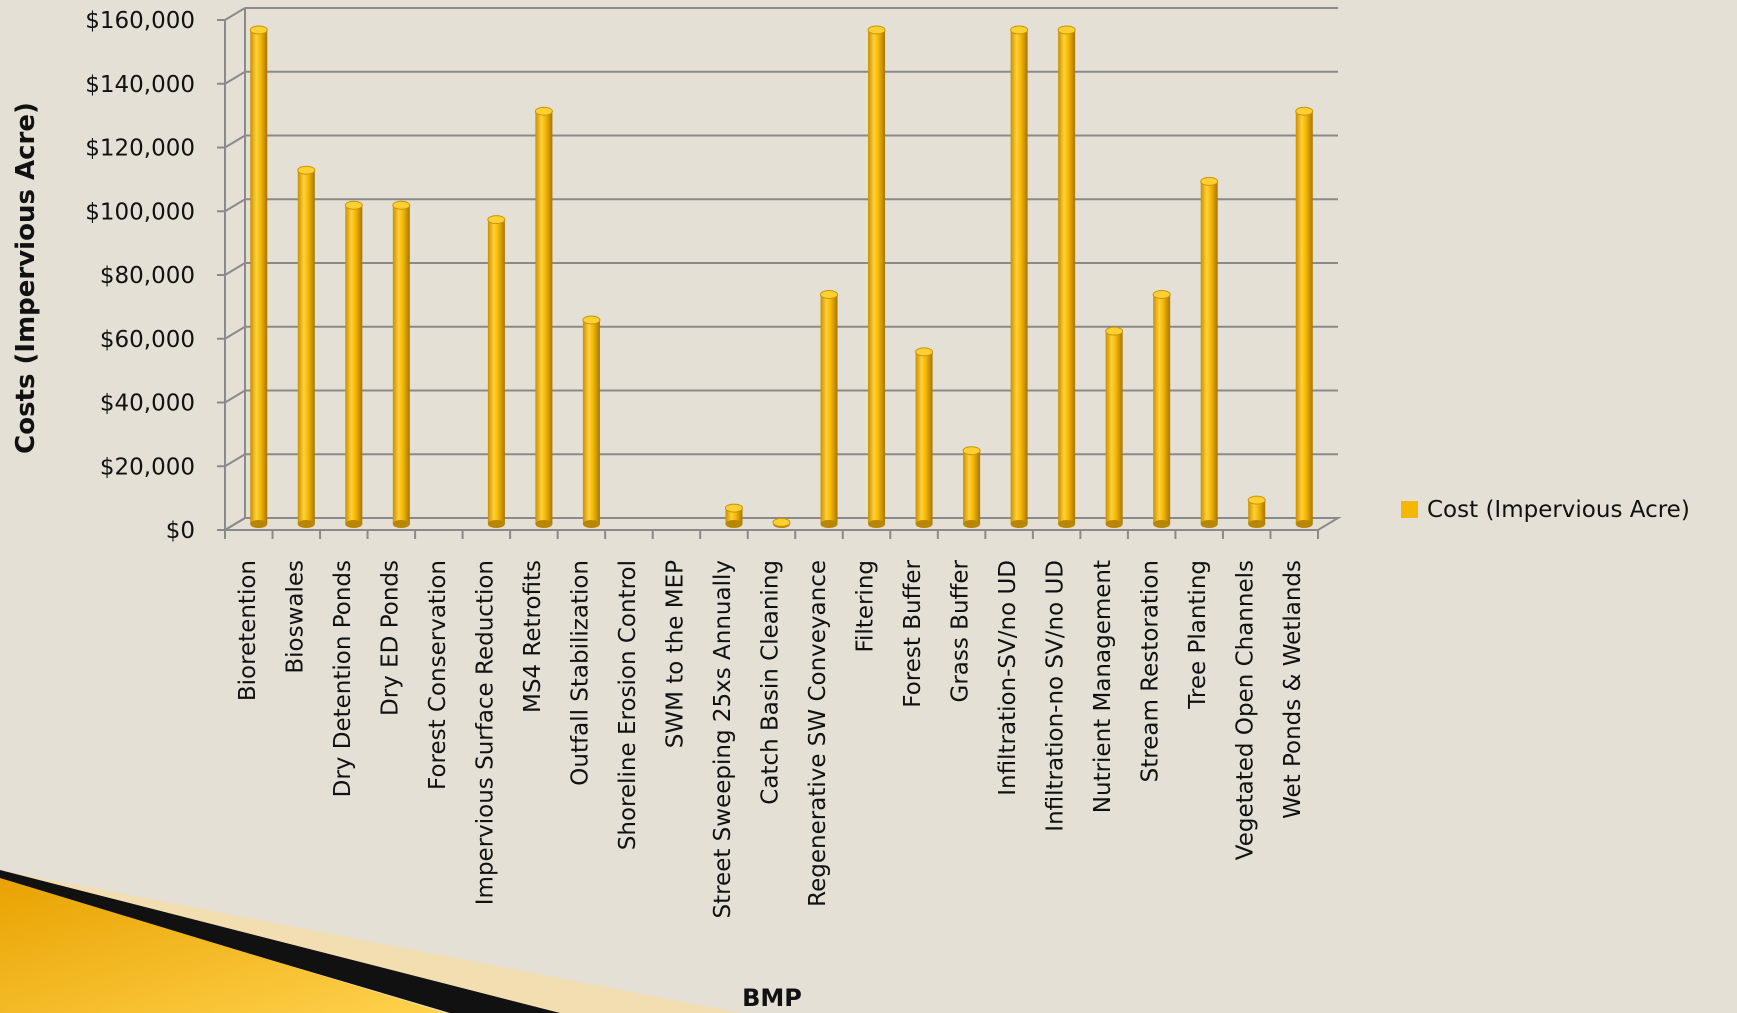 The image size is (1737, 1013). I want to click on x-tick-label: Tree Planting, so click(1198, 635).